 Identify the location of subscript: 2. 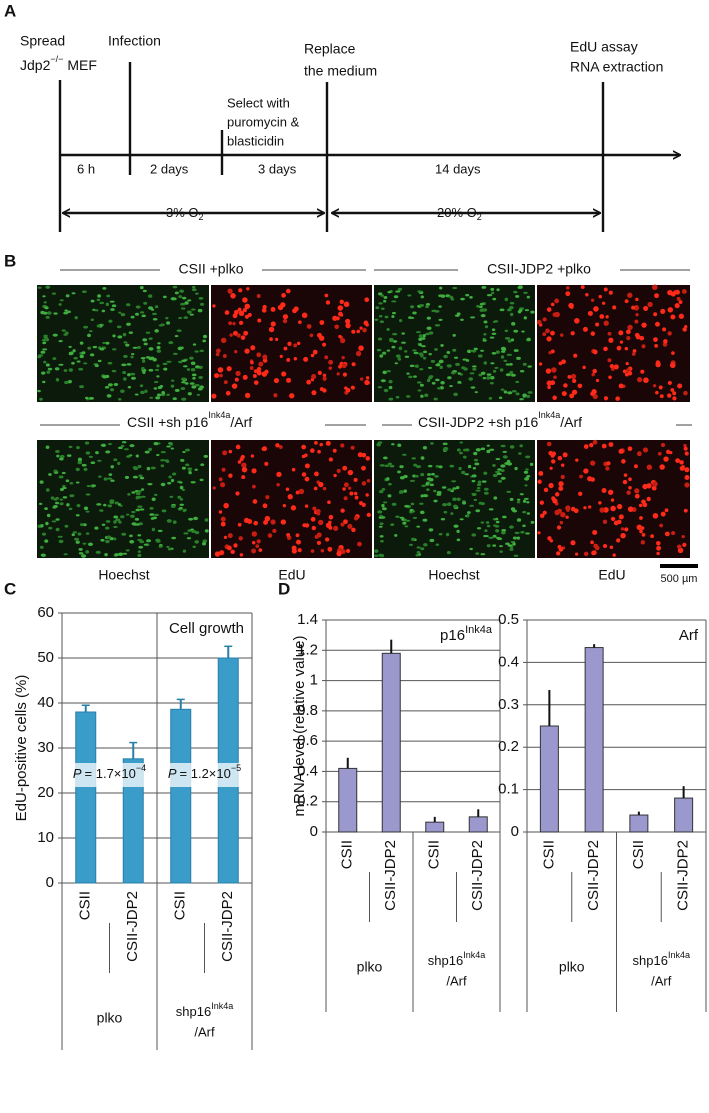
(201, 217).